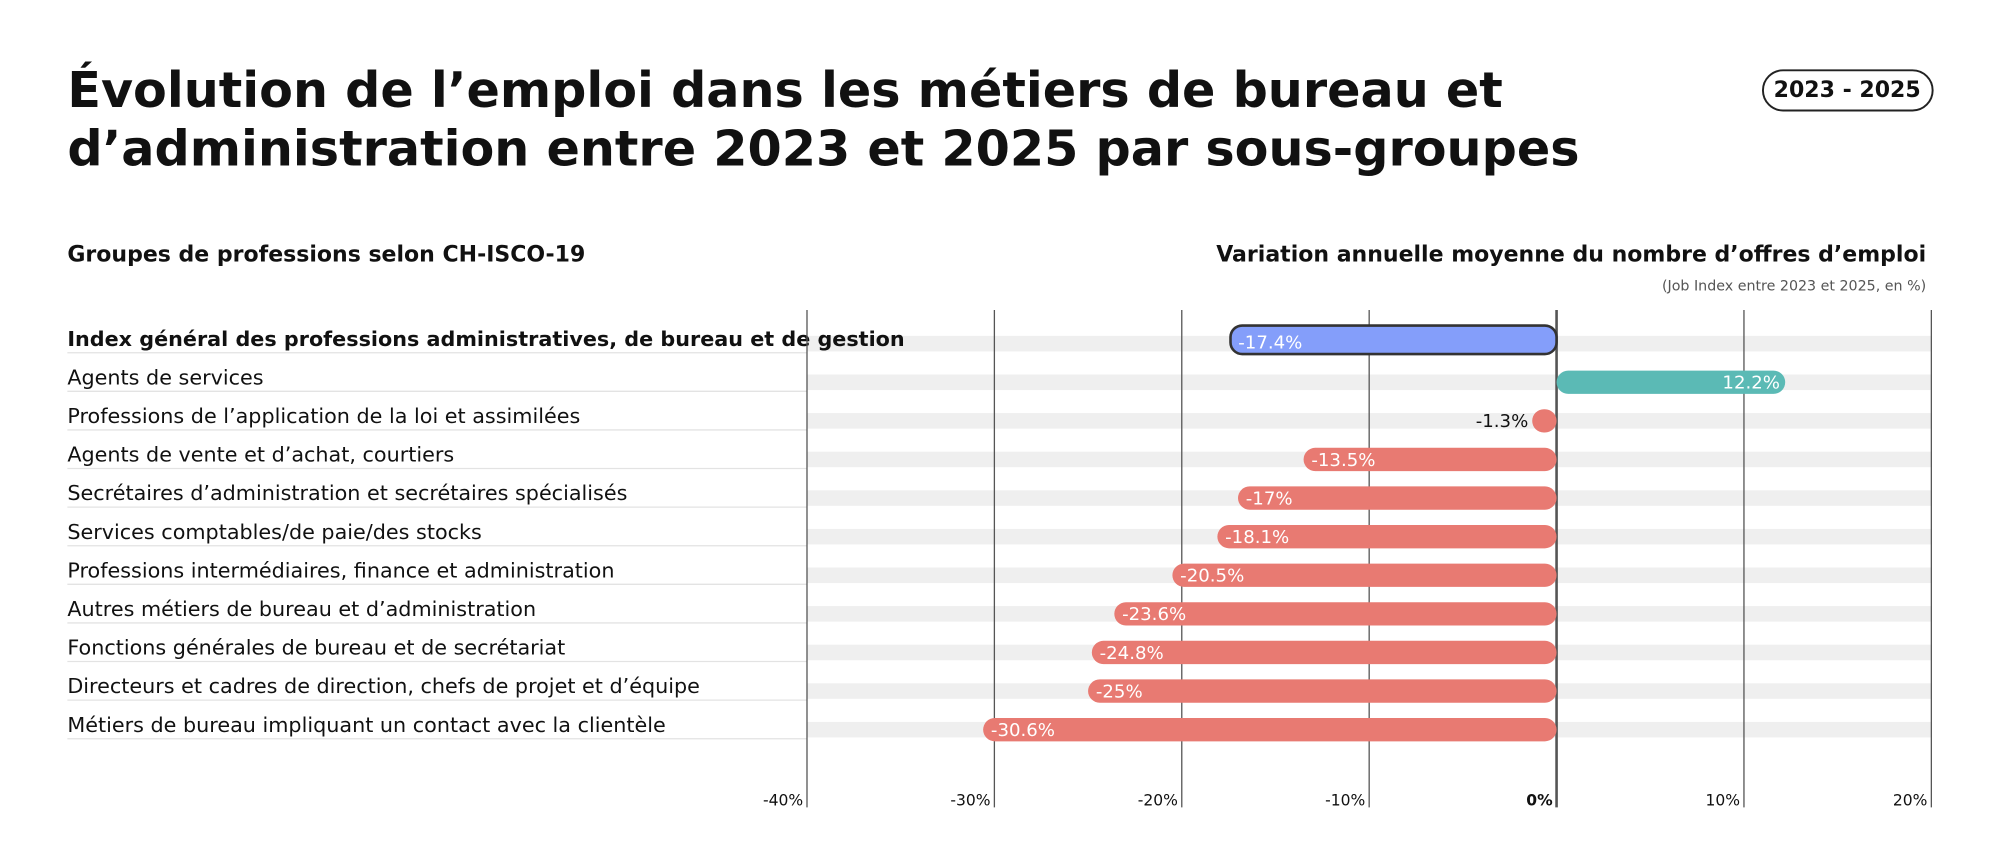  What do you see at coordinates (1502, 421) in the screenshot?
I see `value-label: -1.3%` at bounding box center [1502, 421].